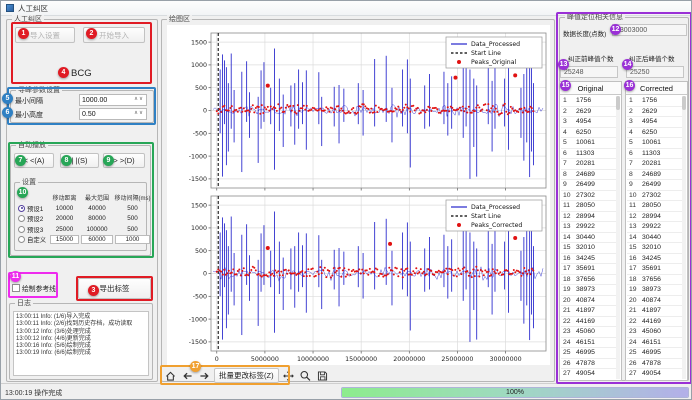 This screenshot has height=400, width=692. I want to click on preset-radio-row-3: 自定义, so click(32, 239).